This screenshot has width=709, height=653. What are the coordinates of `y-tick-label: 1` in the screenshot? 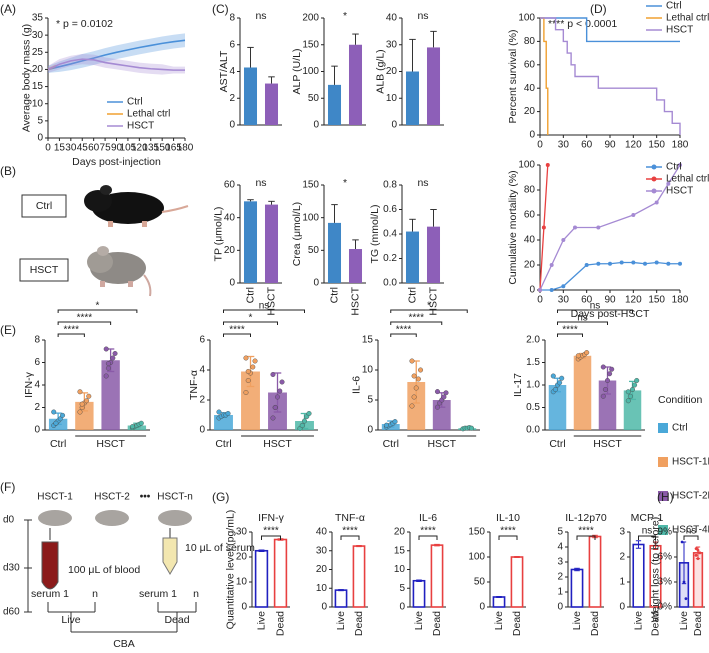 It's located at (560, 592).